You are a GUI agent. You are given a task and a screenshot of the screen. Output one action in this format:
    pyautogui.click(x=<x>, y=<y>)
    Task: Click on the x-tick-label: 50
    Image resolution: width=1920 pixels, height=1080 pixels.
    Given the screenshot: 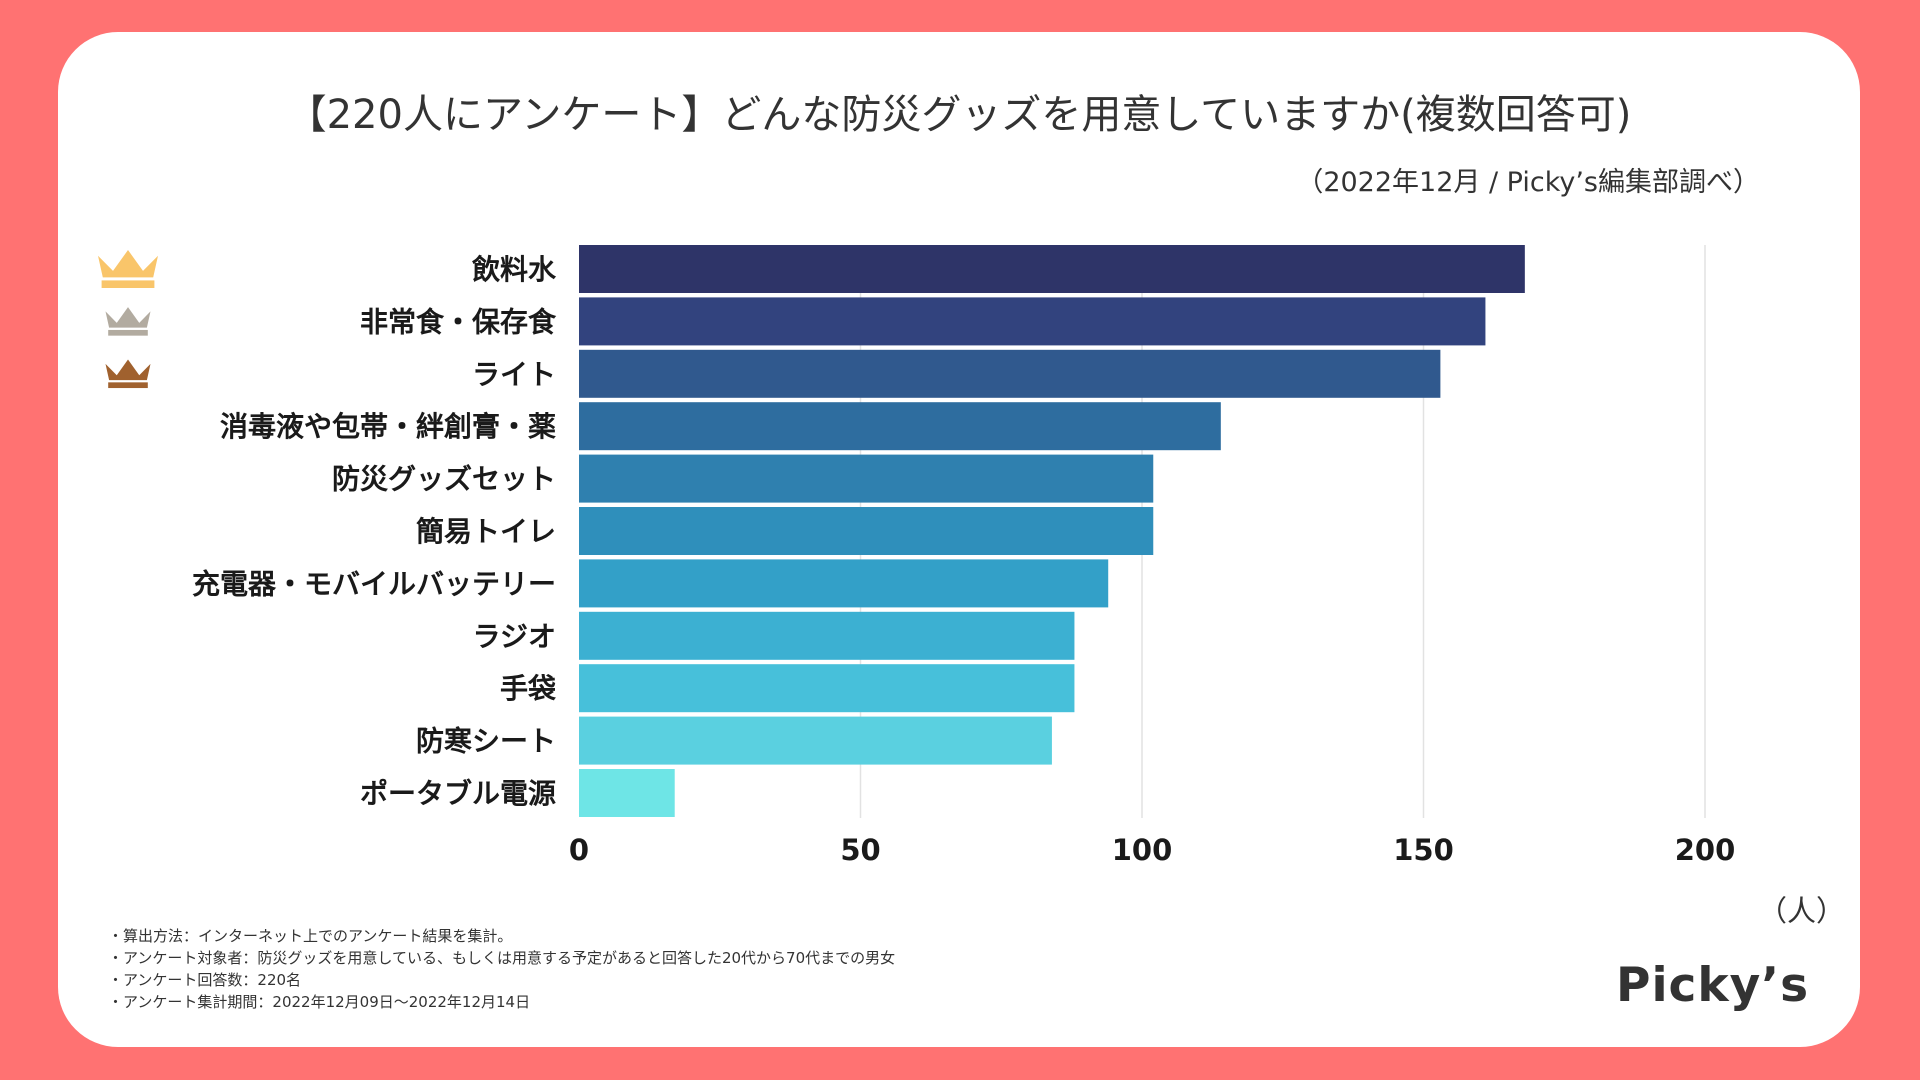 What is the action you would take?
    pyautogui.click(x=860, y=850)
    